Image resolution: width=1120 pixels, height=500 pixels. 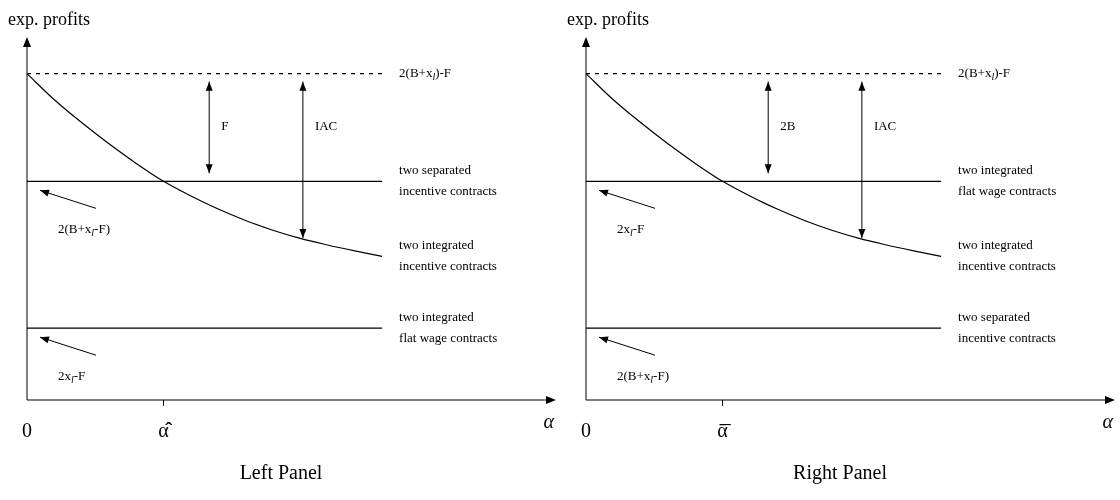 I want to click on annotation: 2B, so click(x=788, y=126).